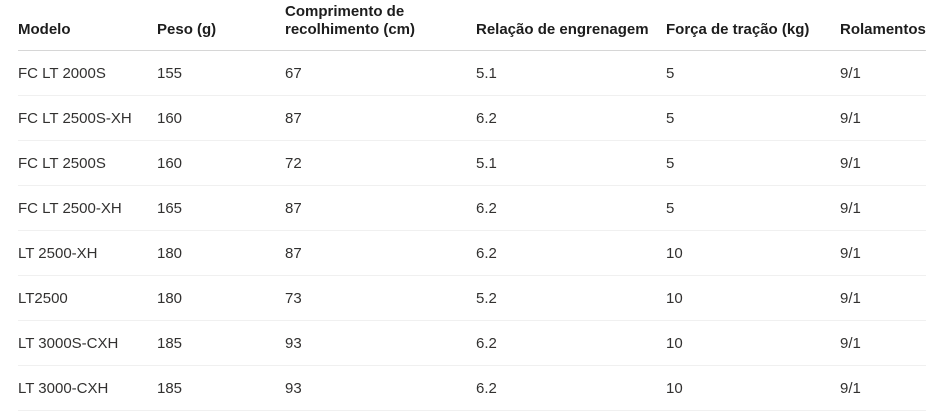  Describe the element at coordinates (221, 25) in the screenshot. I see `column-header-peso: Peso (g)` at that location.